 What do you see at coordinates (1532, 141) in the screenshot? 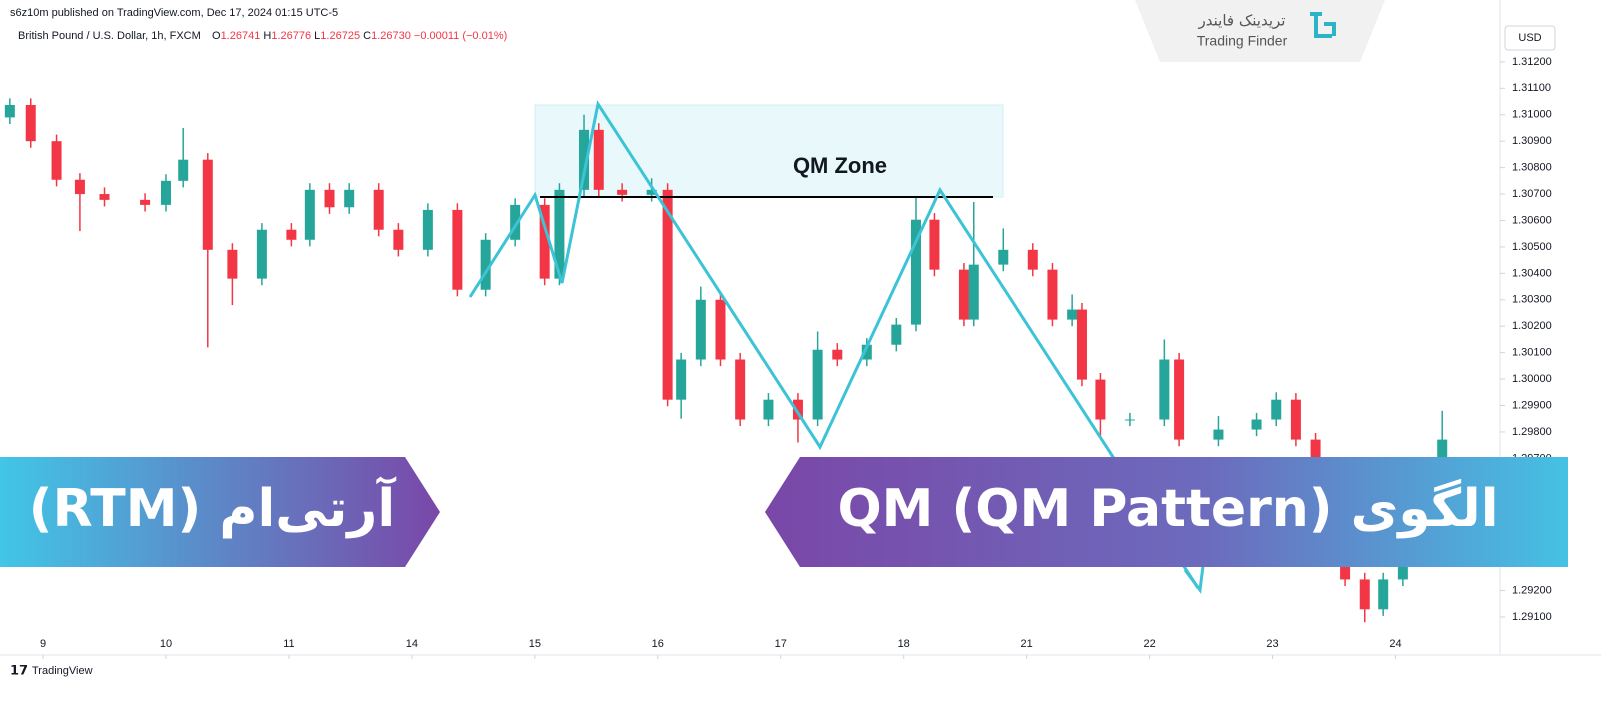
I see `y-tick-label: 1.30900` at bounding box center [1532, 141].